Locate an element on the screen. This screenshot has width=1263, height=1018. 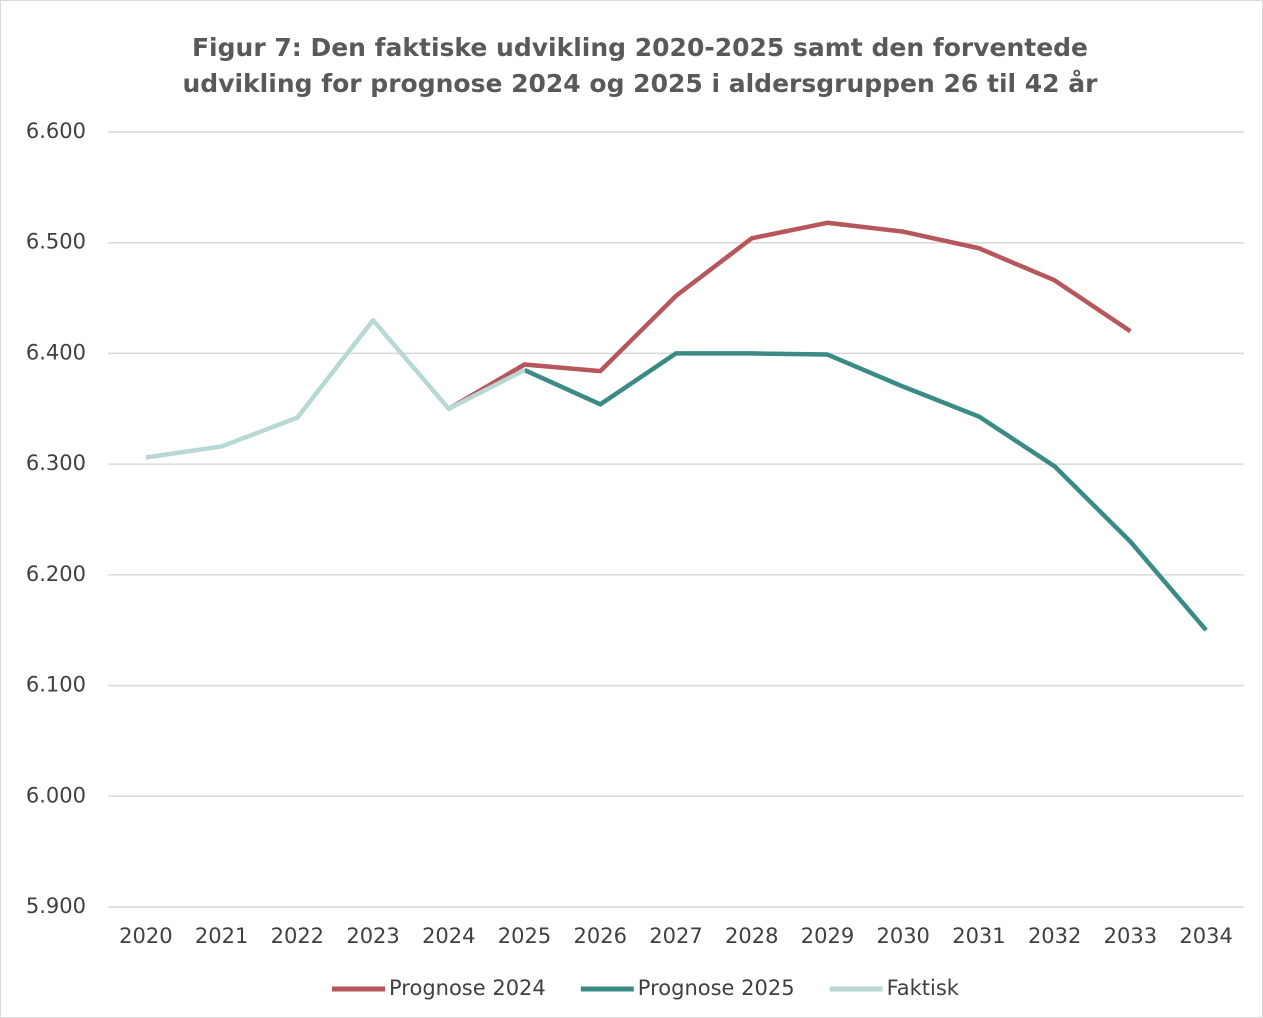
x-tick-label: 2034 is located at coordinates (1205, 936).